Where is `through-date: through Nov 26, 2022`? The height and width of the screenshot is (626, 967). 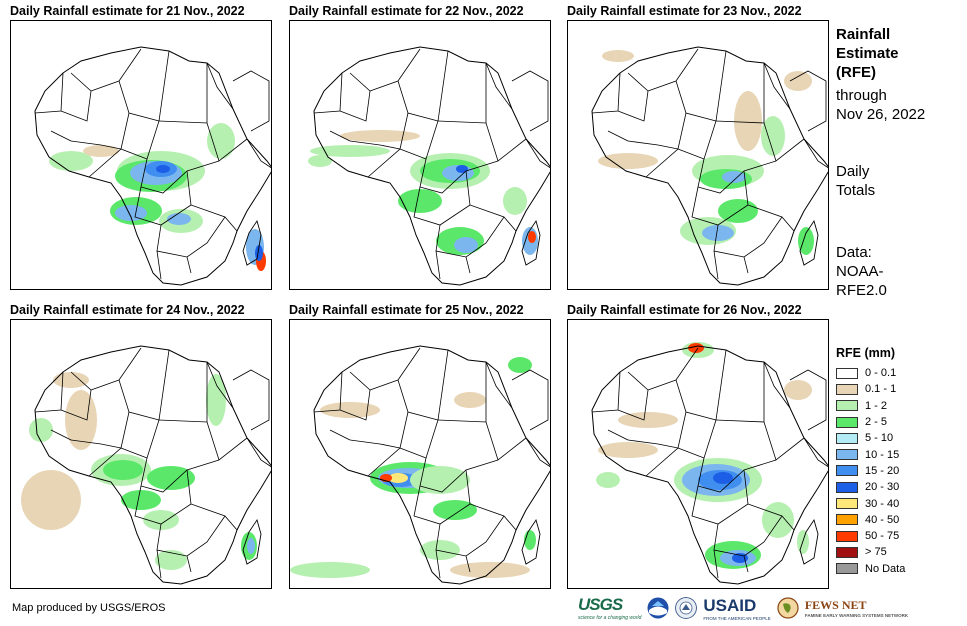 through-date: through Nov 26, 2022 is located at coordinates (880, 105).